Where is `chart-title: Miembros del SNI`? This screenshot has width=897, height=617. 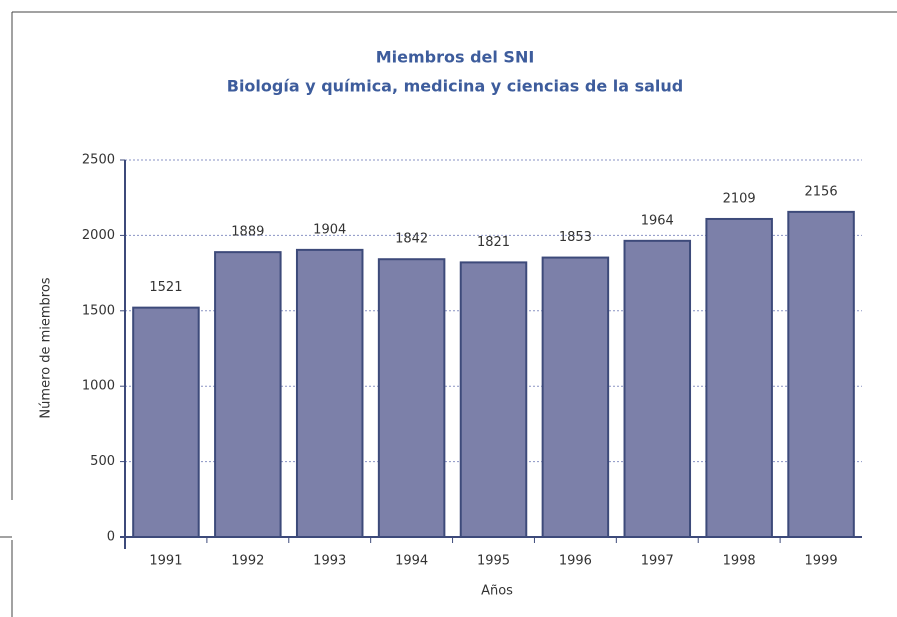 chart-title: Miembros del SNI is located at coordinates (455, 57).